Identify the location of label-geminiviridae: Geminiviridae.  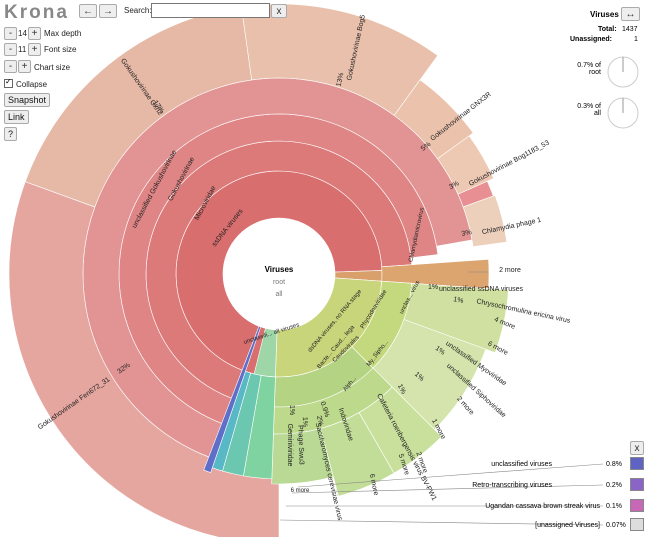
(289, 445).